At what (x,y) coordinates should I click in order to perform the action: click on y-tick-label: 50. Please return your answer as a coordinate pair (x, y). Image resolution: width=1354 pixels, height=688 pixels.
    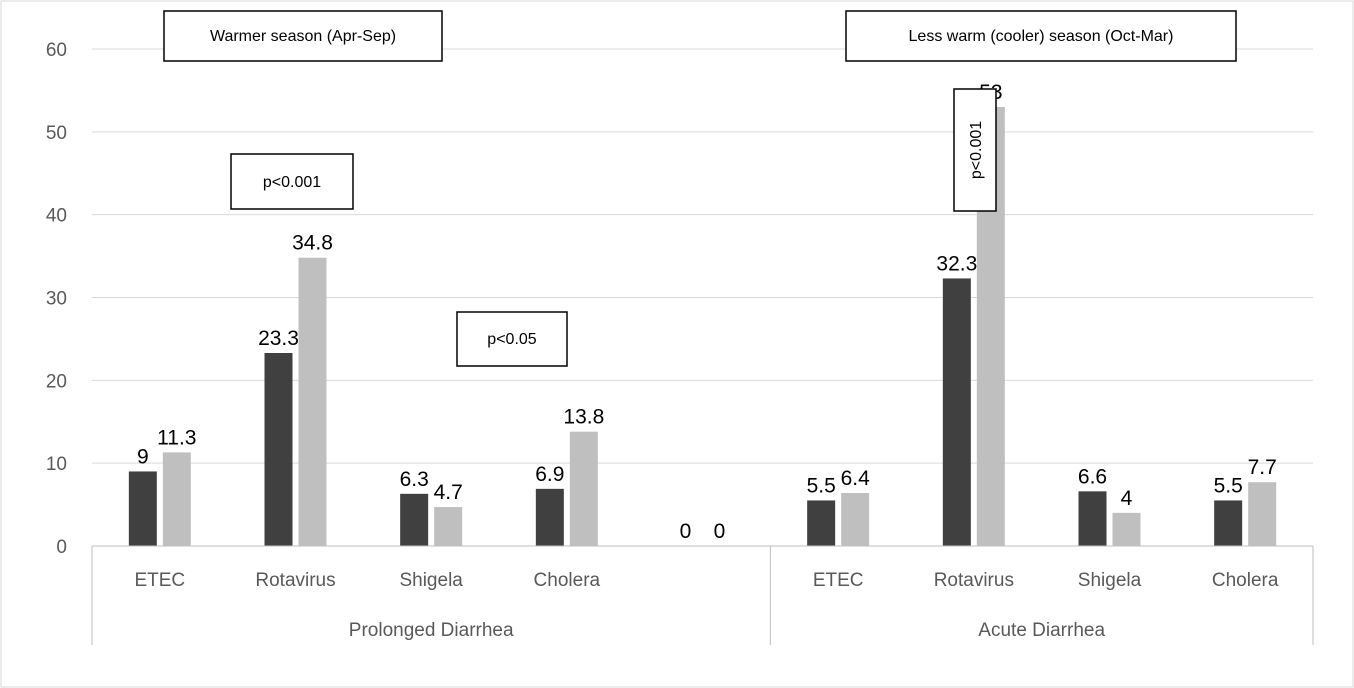
    Looking at the image, I should click on (56, 133).